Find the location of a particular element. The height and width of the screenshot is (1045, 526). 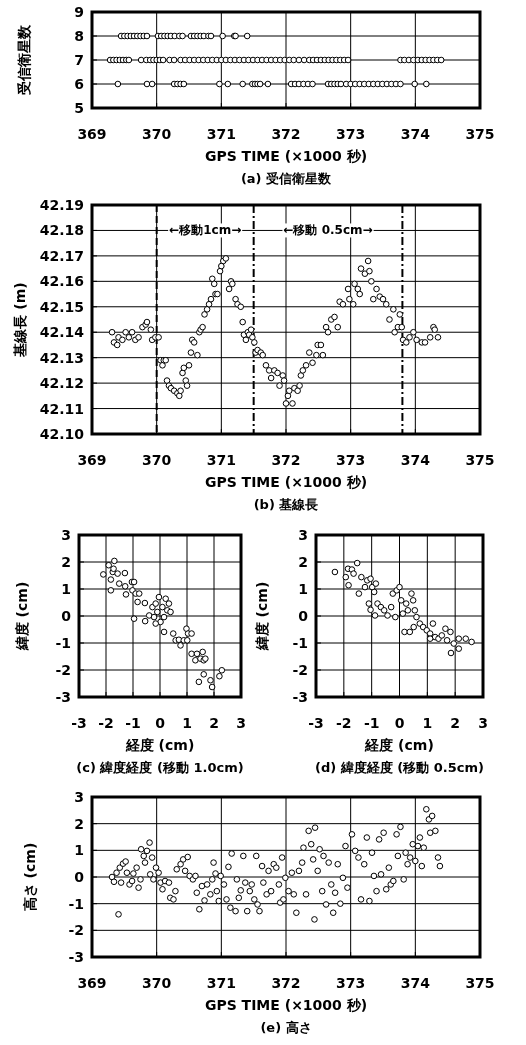

text: (a) 受信衛星数 is located at coordinates (286, 178).